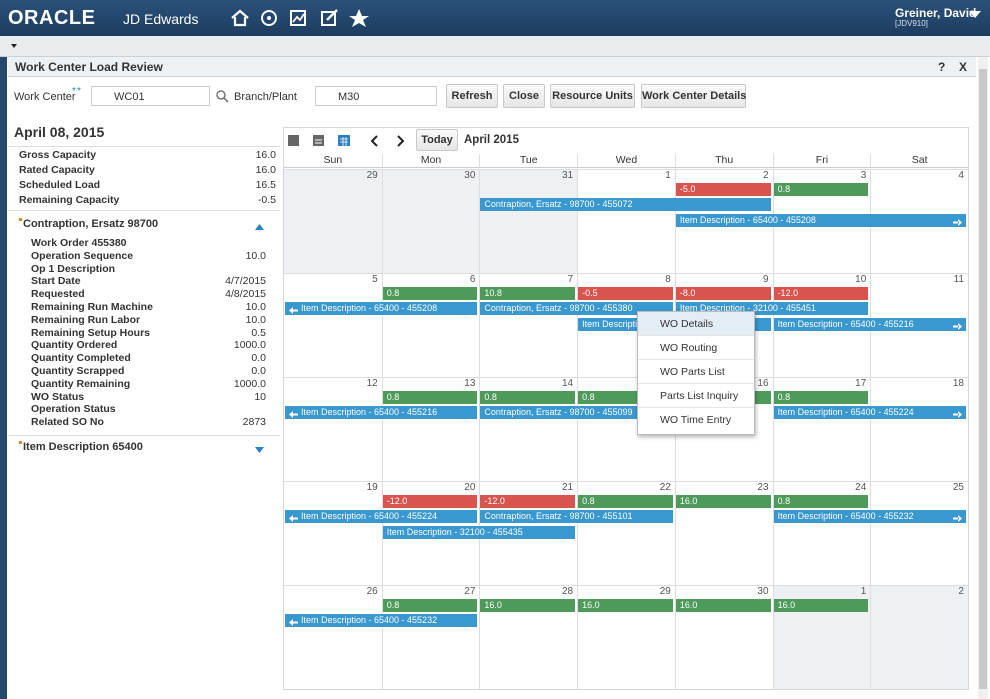  I want to click on button: Refresh, so click(472, 96).